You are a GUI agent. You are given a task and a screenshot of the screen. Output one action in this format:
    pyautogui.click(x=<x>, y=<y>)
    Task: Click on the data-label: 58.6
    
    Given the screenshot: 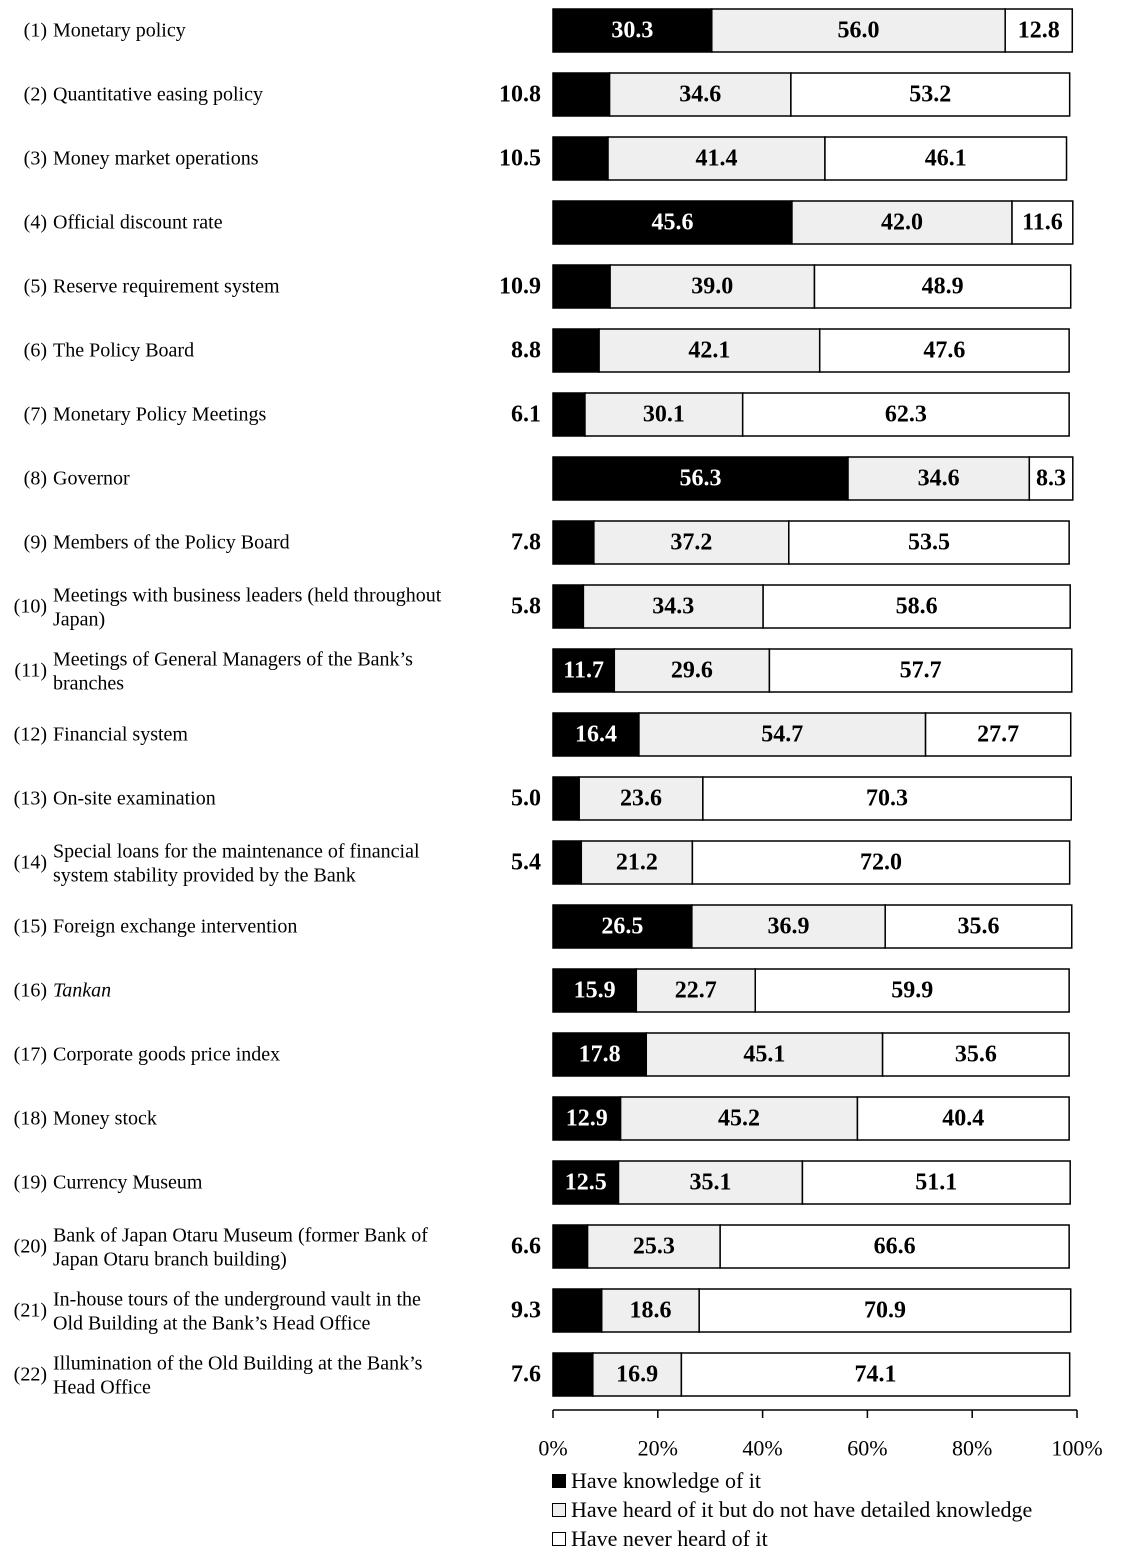 What is the action you would take?
    pyautogui.click(x=917, y=607)
    